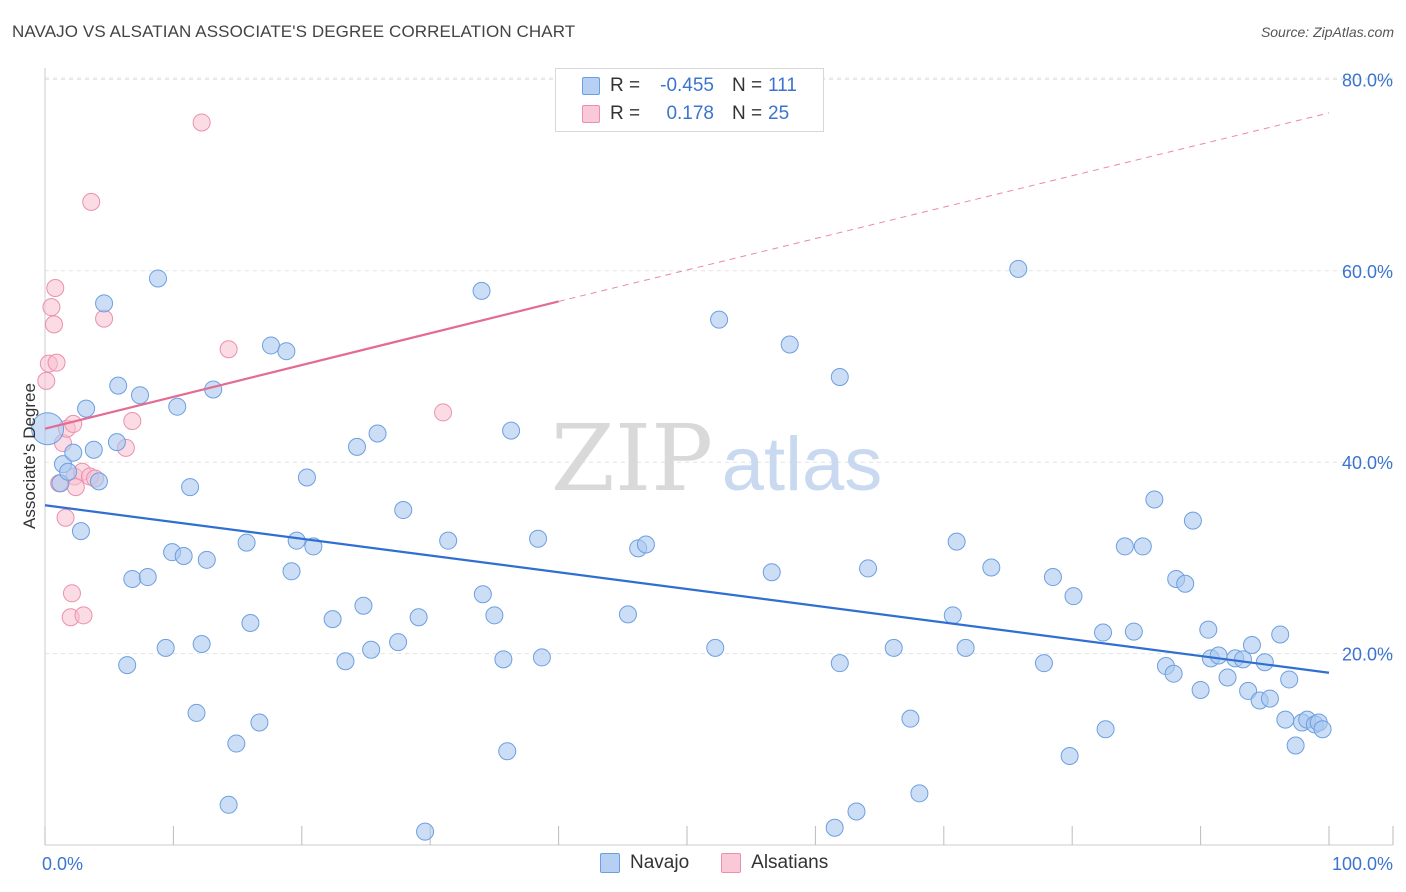  I want to click on legend-item-navajo: Navajo, so click(644, 863).